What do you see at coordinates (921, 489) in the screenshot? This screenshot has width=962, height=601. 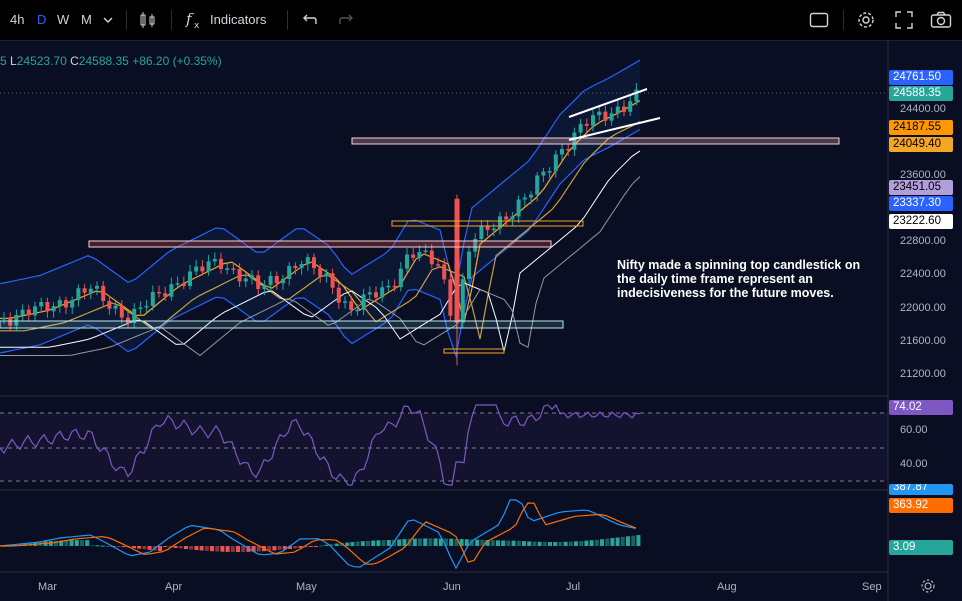 I see `macd-line-label: 387.87` at bounding box center [921, 489].